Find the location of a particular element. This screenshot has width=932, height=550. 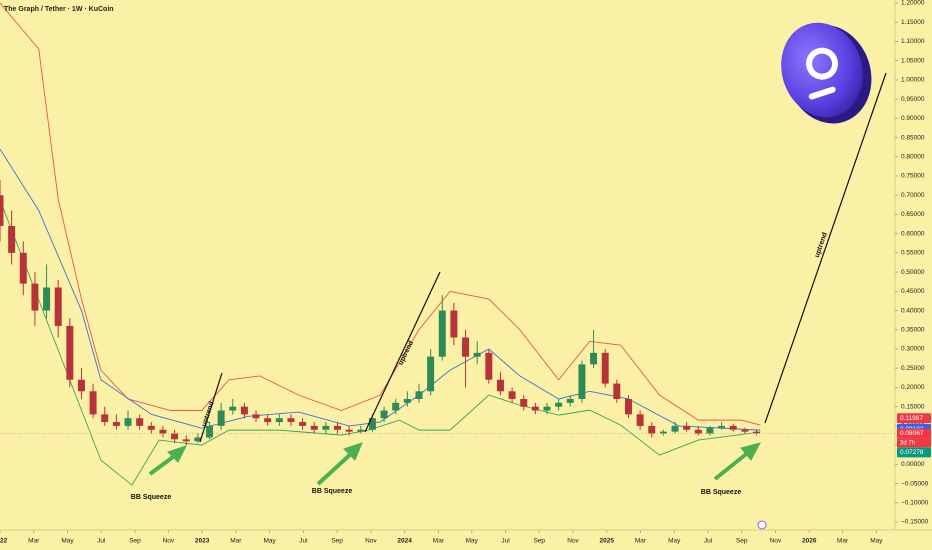

arrow-head is located at coordinates (353, 451).